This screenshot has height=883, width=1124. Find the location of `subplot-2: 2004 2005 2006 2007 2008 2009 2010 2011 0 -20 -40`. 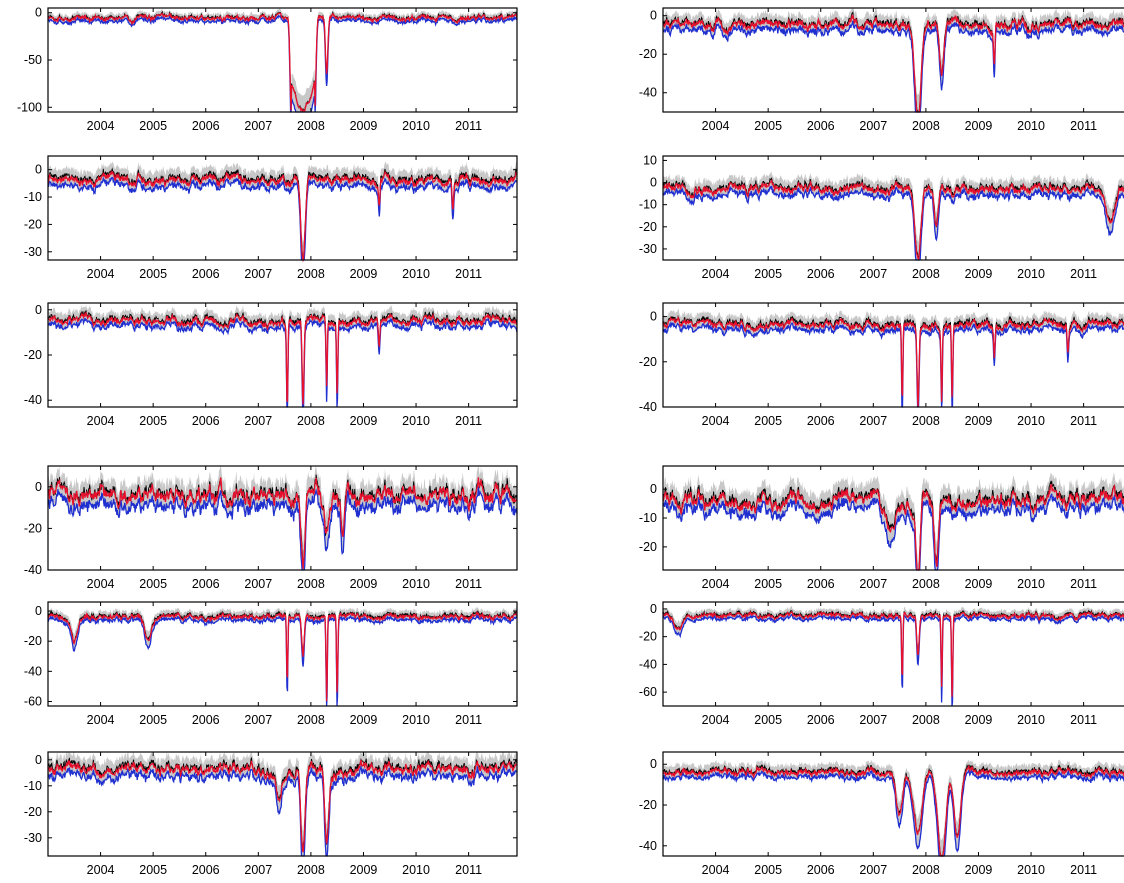

subplot-2: 2004 2005 2006 2007 2008 2009 2010 2011 0 -20 -40 is located at coordinates (881, 70).